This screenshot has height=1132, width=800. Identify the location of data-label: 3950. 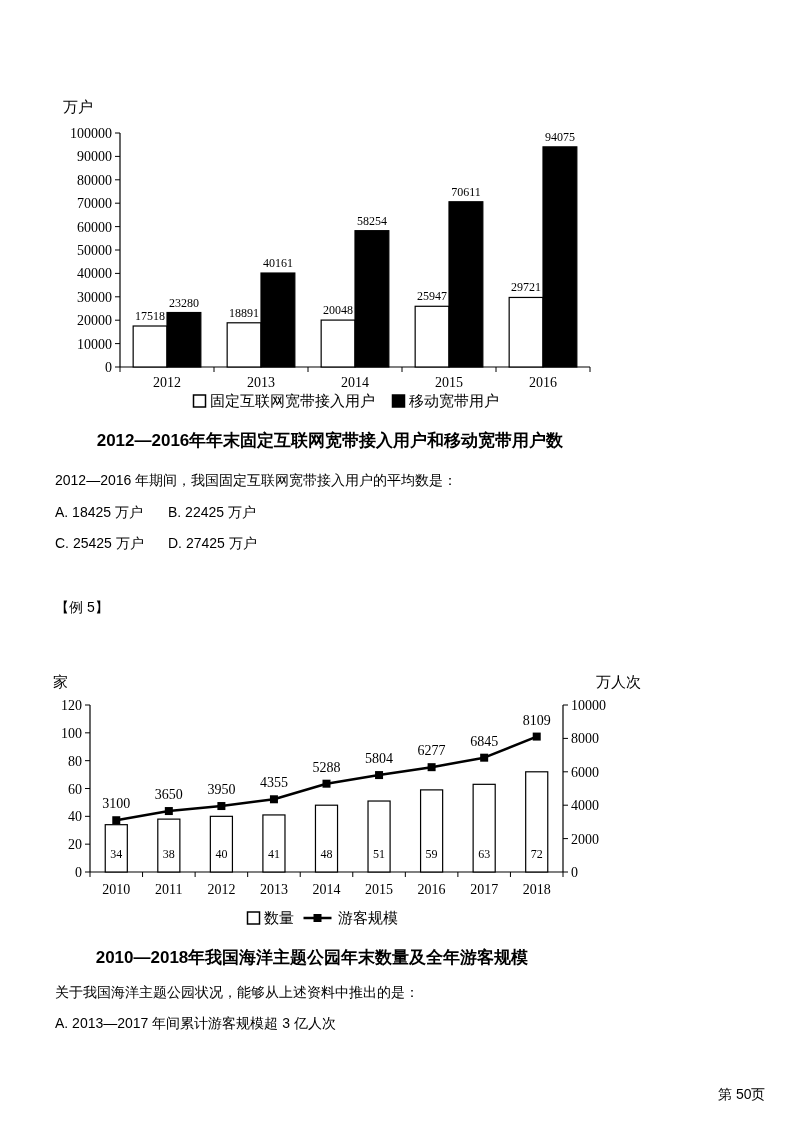
(221, 790).